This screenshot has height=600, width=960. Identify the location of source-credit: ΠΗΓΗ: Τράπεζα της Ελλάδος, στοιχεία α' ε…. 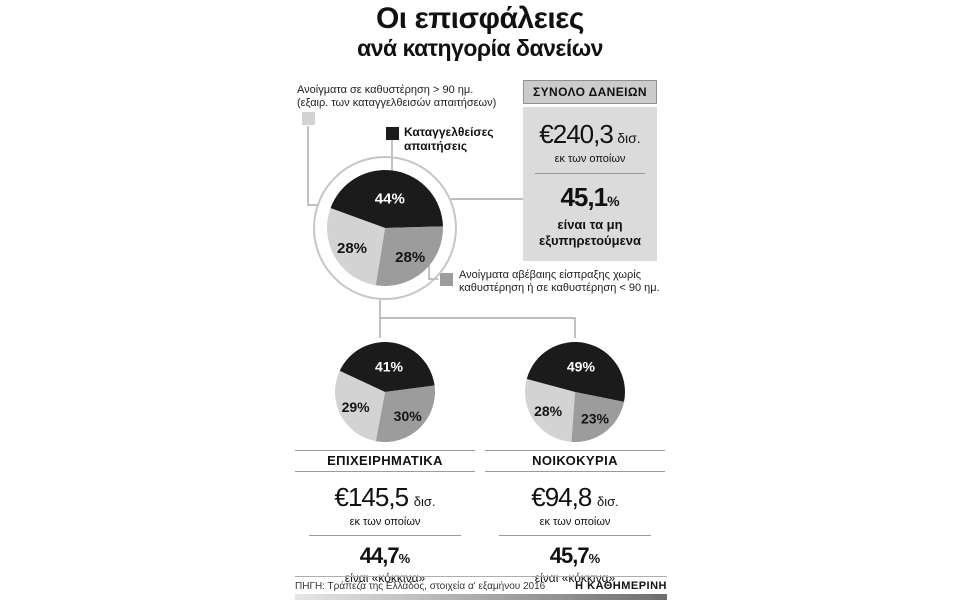
(420, 586).